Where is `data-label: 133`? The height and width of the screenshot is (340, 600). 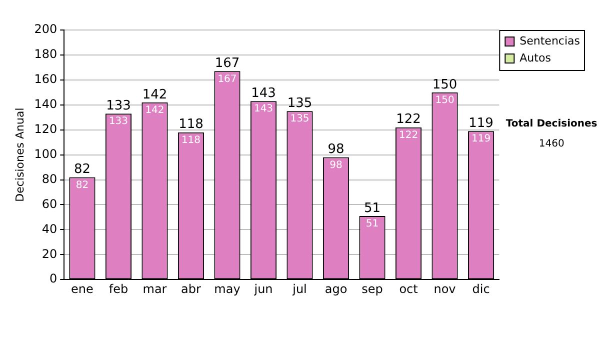
data-label: 133 is located at coordinates (118, 122).